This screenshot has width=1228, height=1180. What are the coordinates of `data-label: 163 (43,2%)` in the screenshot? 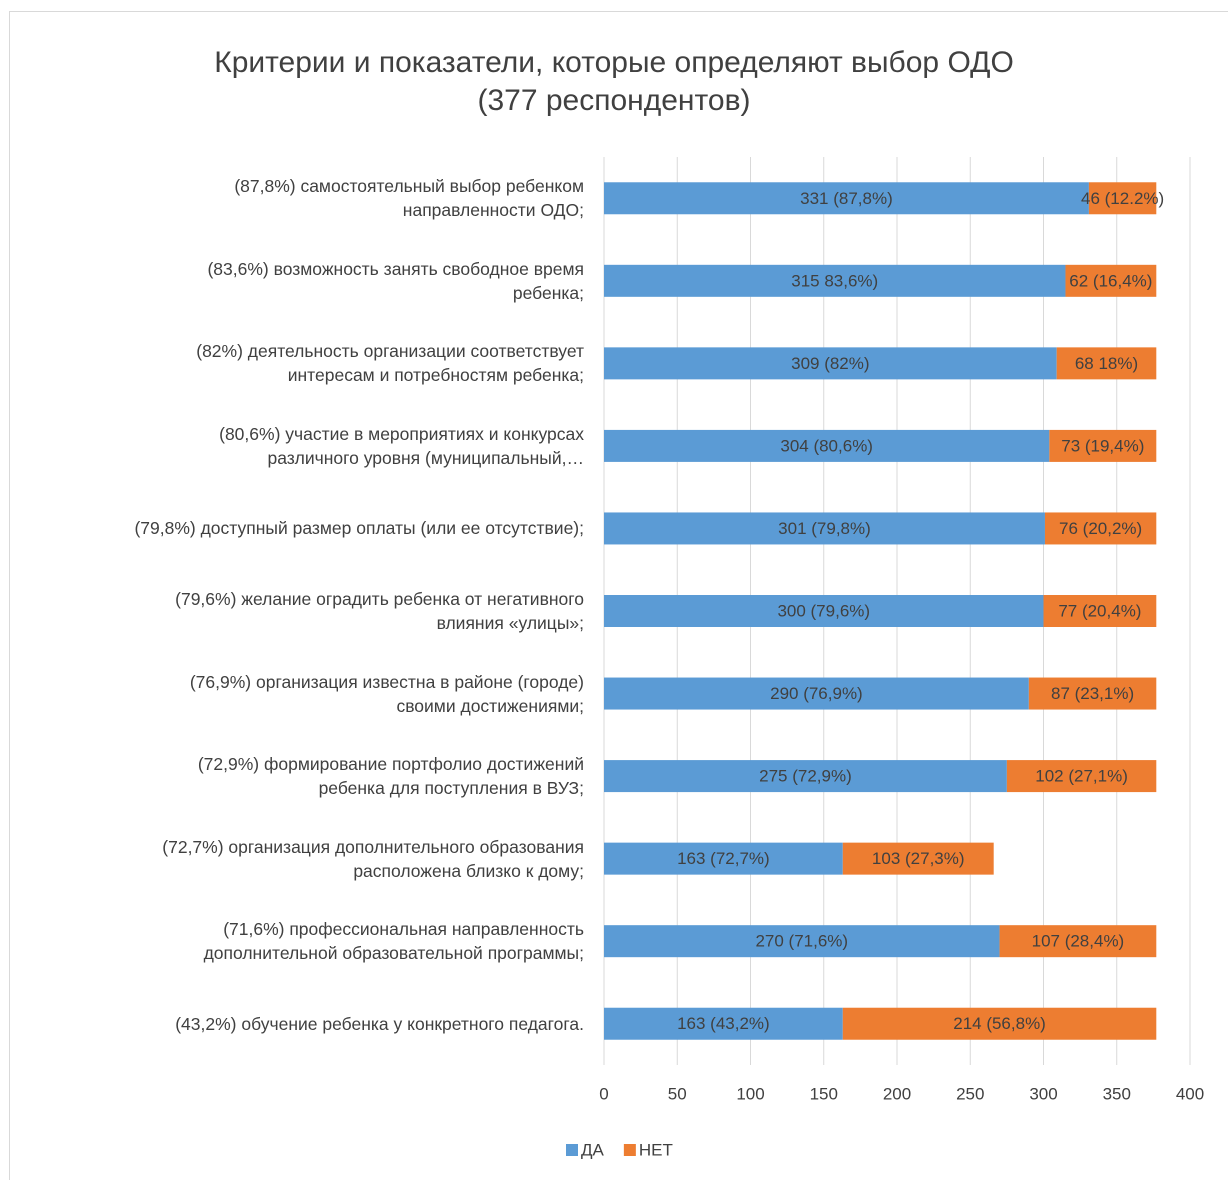 It's located at (723, 1023).